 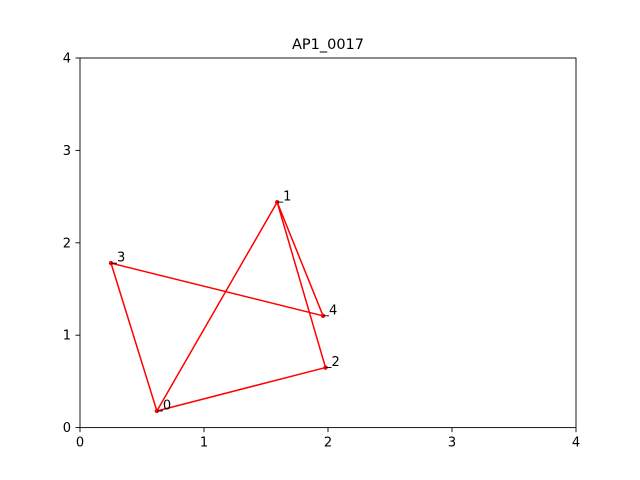 What do you see at coordinates (333, 310) in the screenshot?
I see `point-label: 4` at bounding box center [333, 310].